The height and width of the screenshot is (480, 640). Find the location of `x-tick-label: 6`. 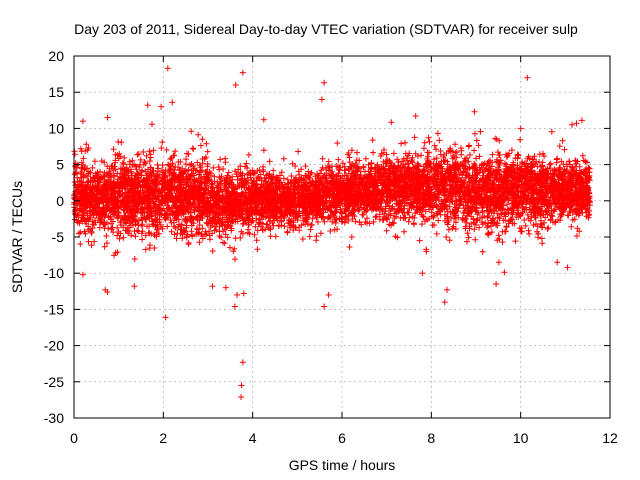

x-tick-label: 6 is located at coordinates (342, 438).